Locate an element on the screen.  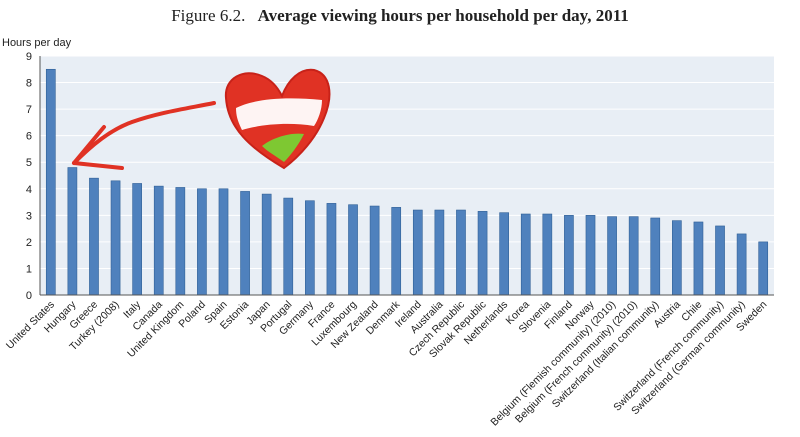
arrow-head-upper is located at coordinates (89, 145).